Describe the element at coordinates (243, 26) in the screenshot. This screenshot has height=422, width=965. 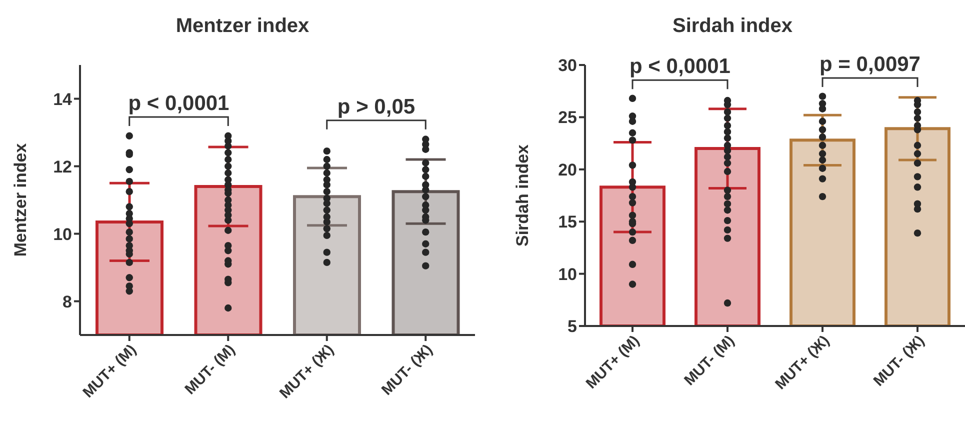
I see `chart-title: Mentzer index` at that location.